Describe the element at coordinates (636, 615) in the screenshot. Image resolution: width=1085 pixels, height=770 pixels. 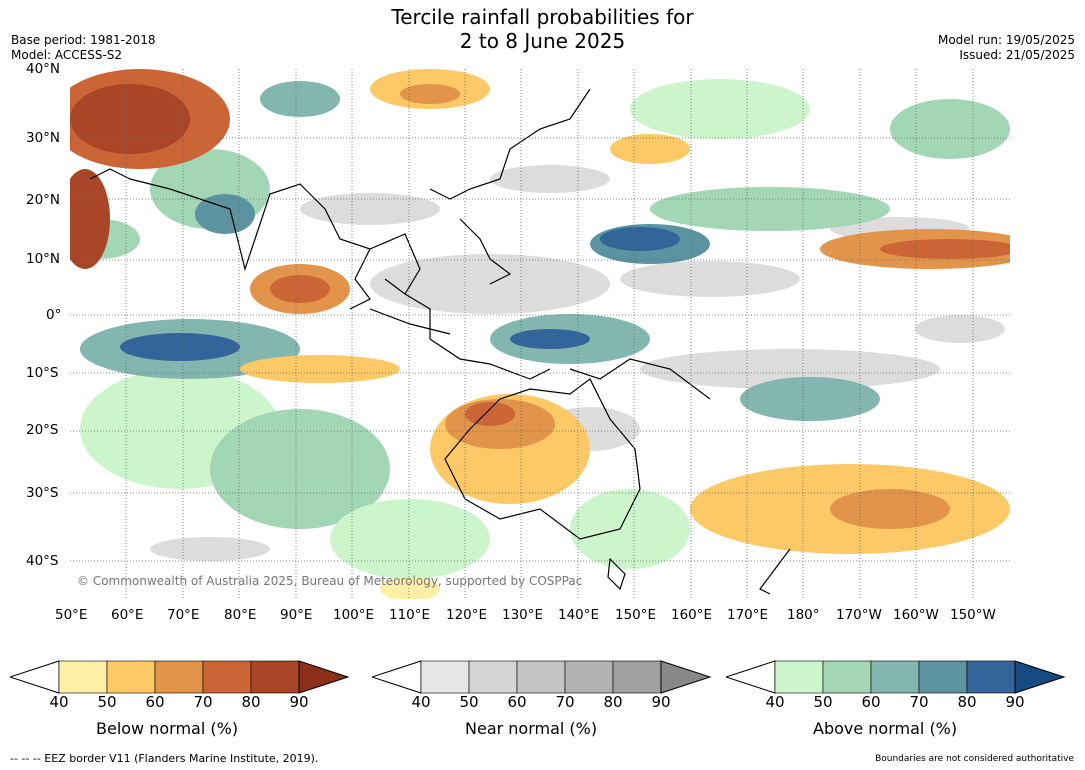
I see `lon-label: 150°E` at that location.